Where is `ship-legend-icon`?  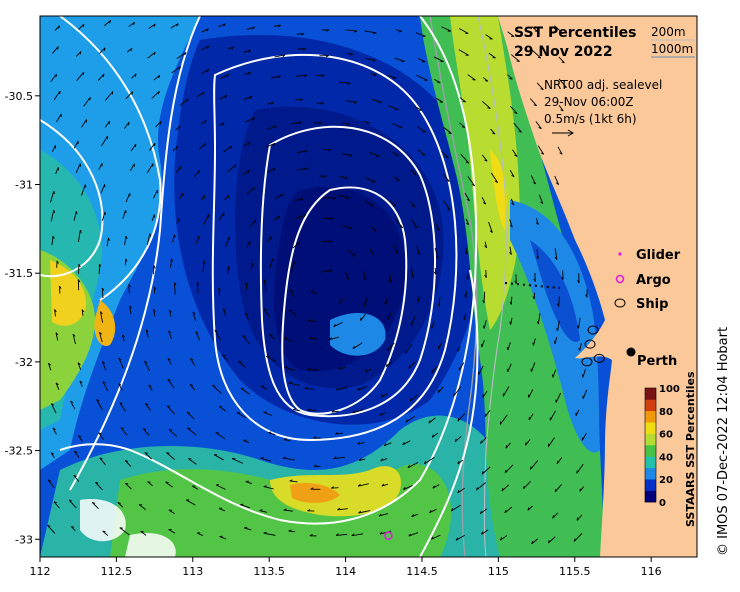
ship-legend-icon is located at coordinates (620, 303).